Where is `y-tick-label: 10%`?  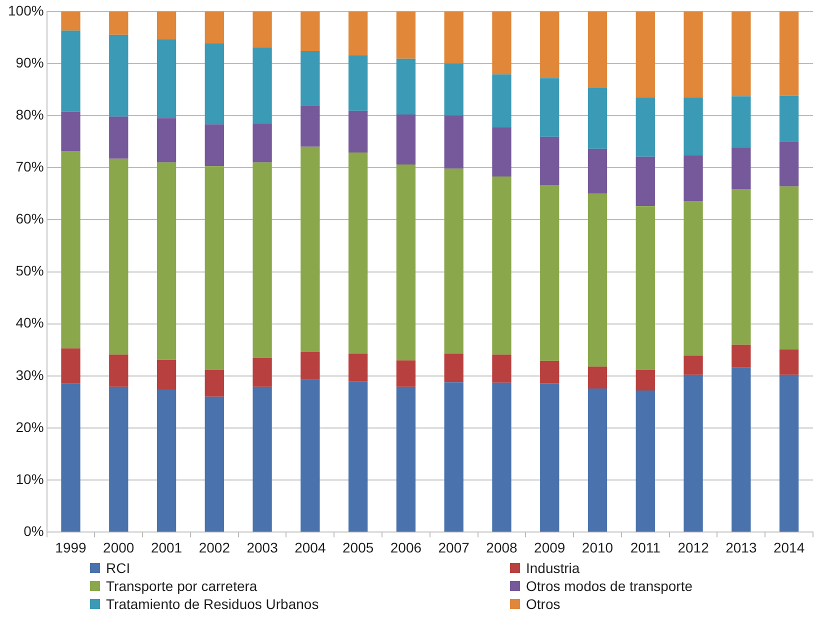 y-tick-label: 10% is located at coordinates (30, 478).